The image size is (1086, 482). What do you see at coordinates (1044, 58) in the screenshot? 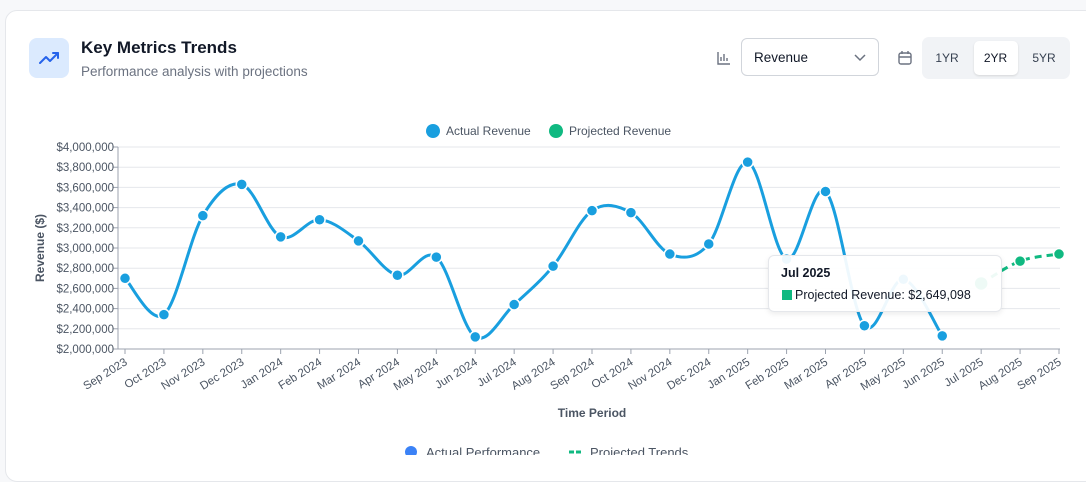
I see `range-button: 5YR` at bounding box center [1044, 58].